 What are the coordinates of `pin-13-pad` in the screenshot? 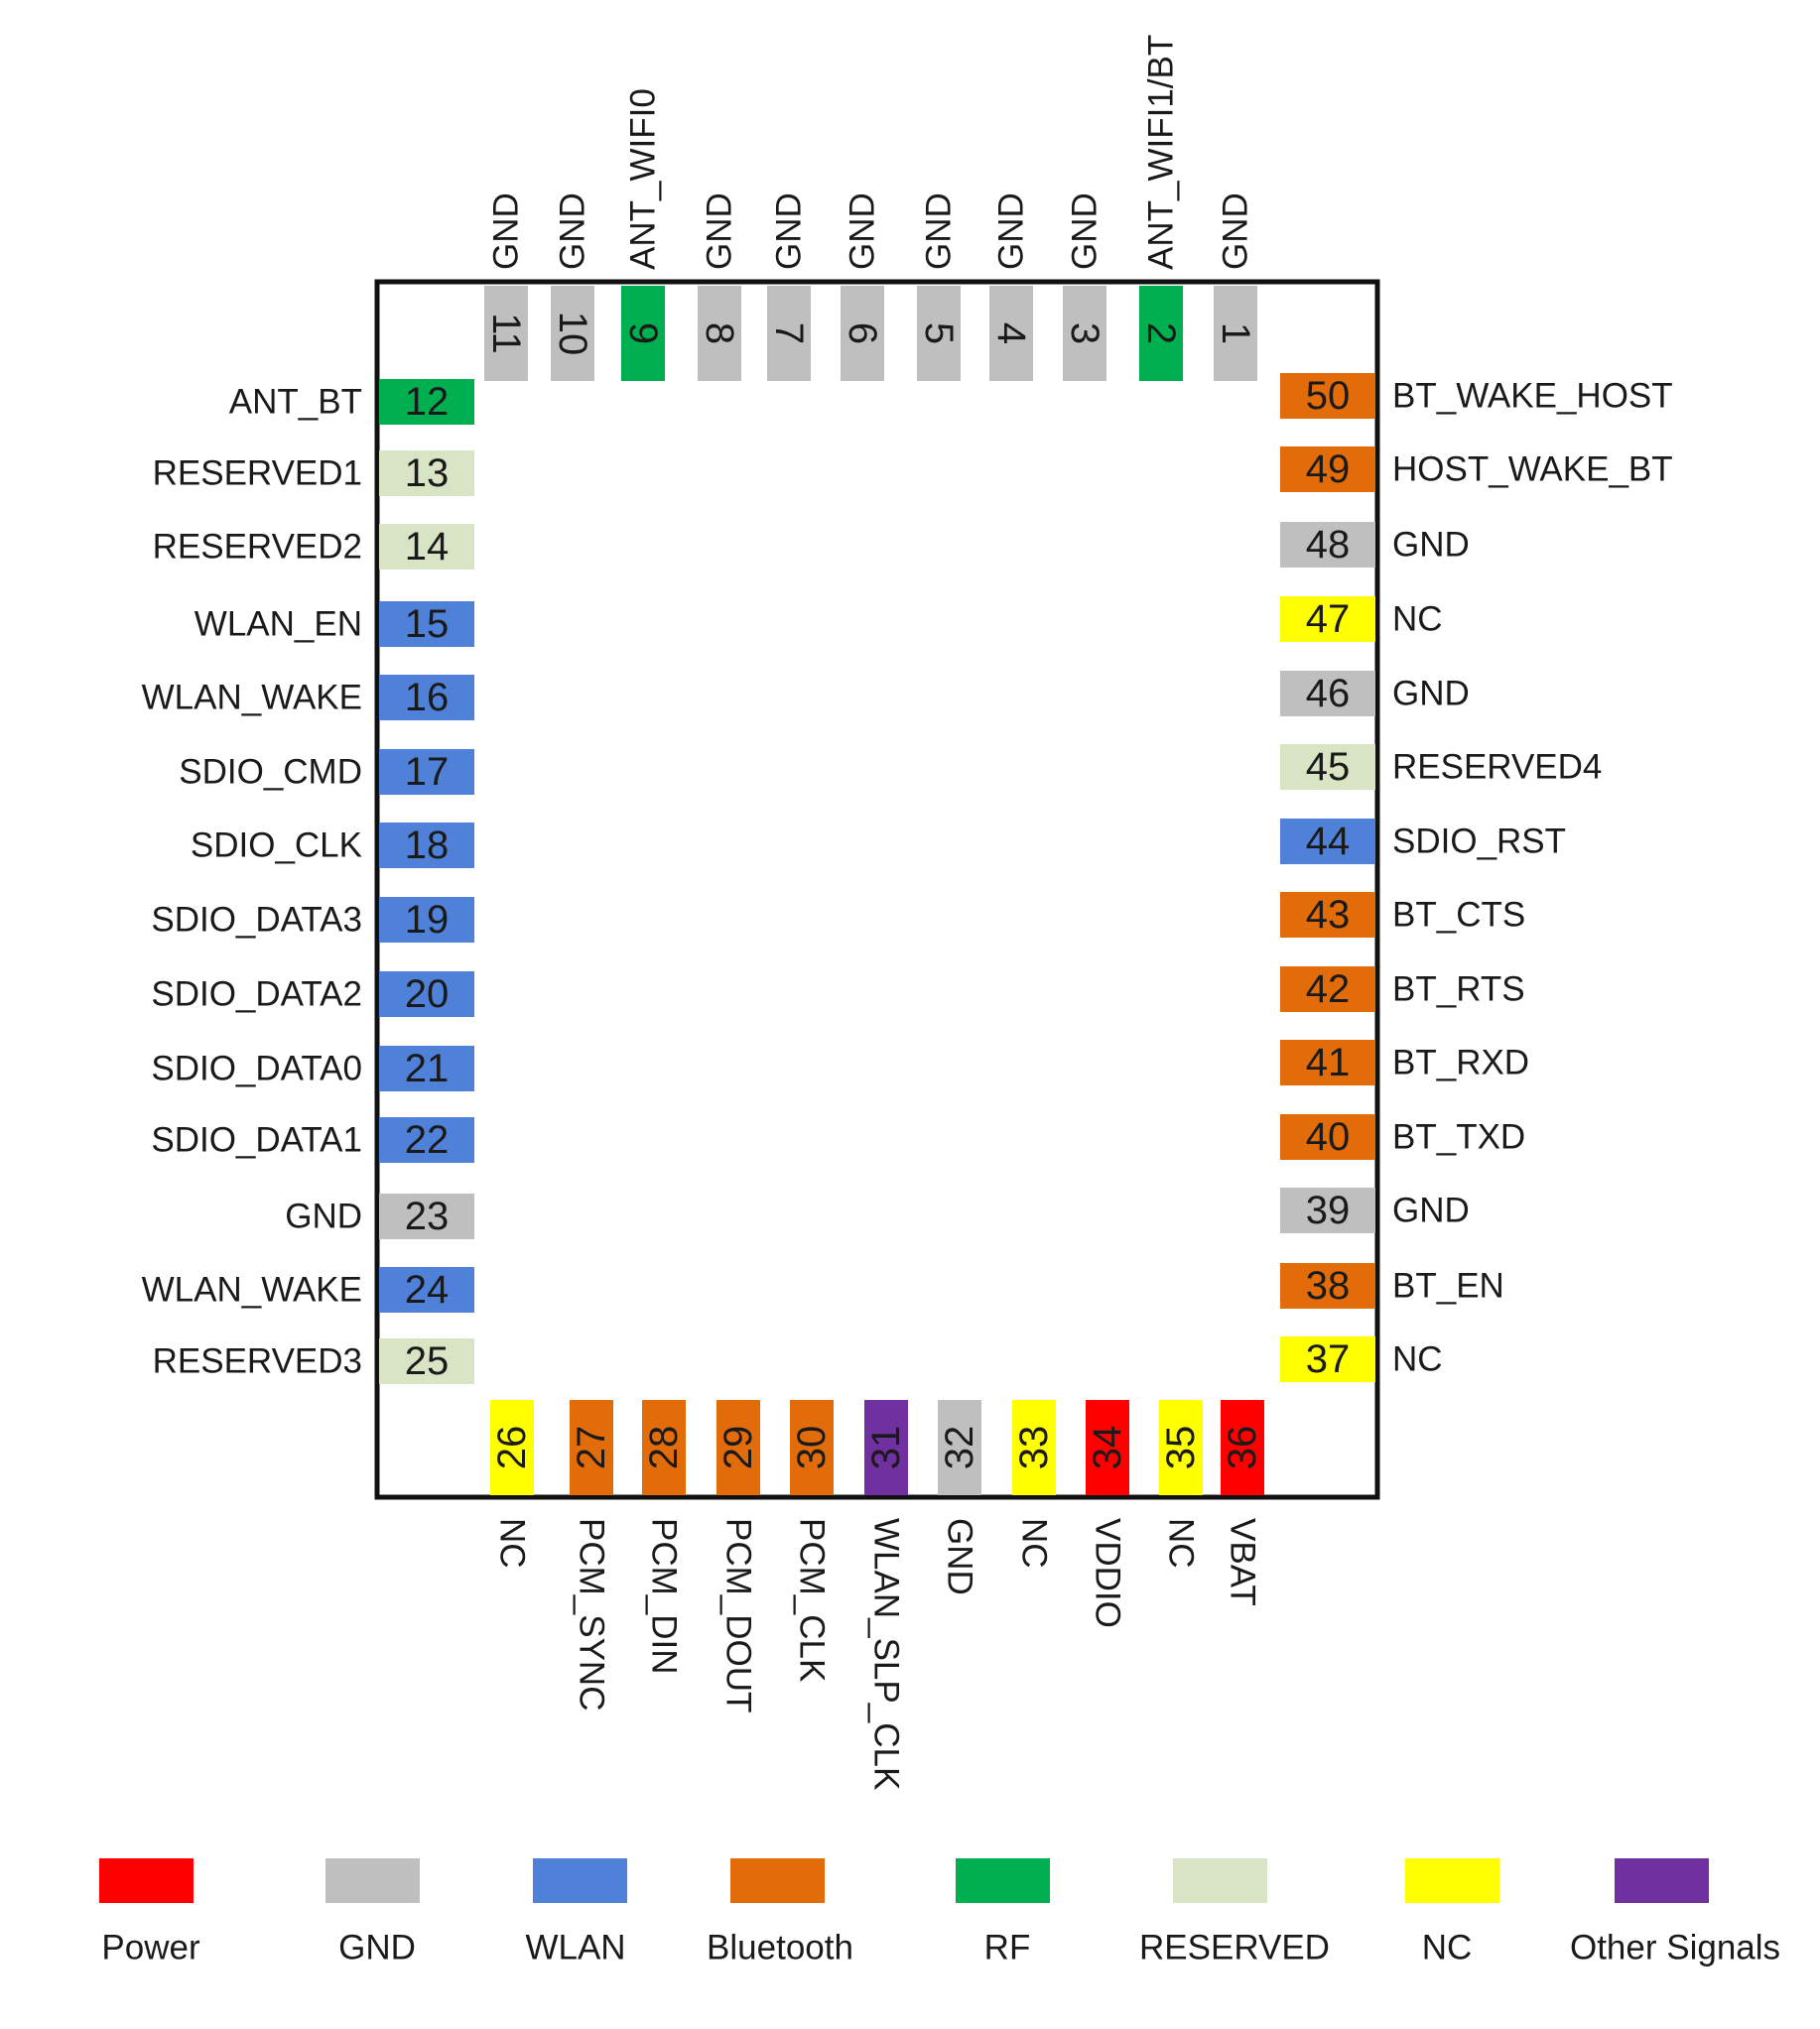 It's located at (426, 473).